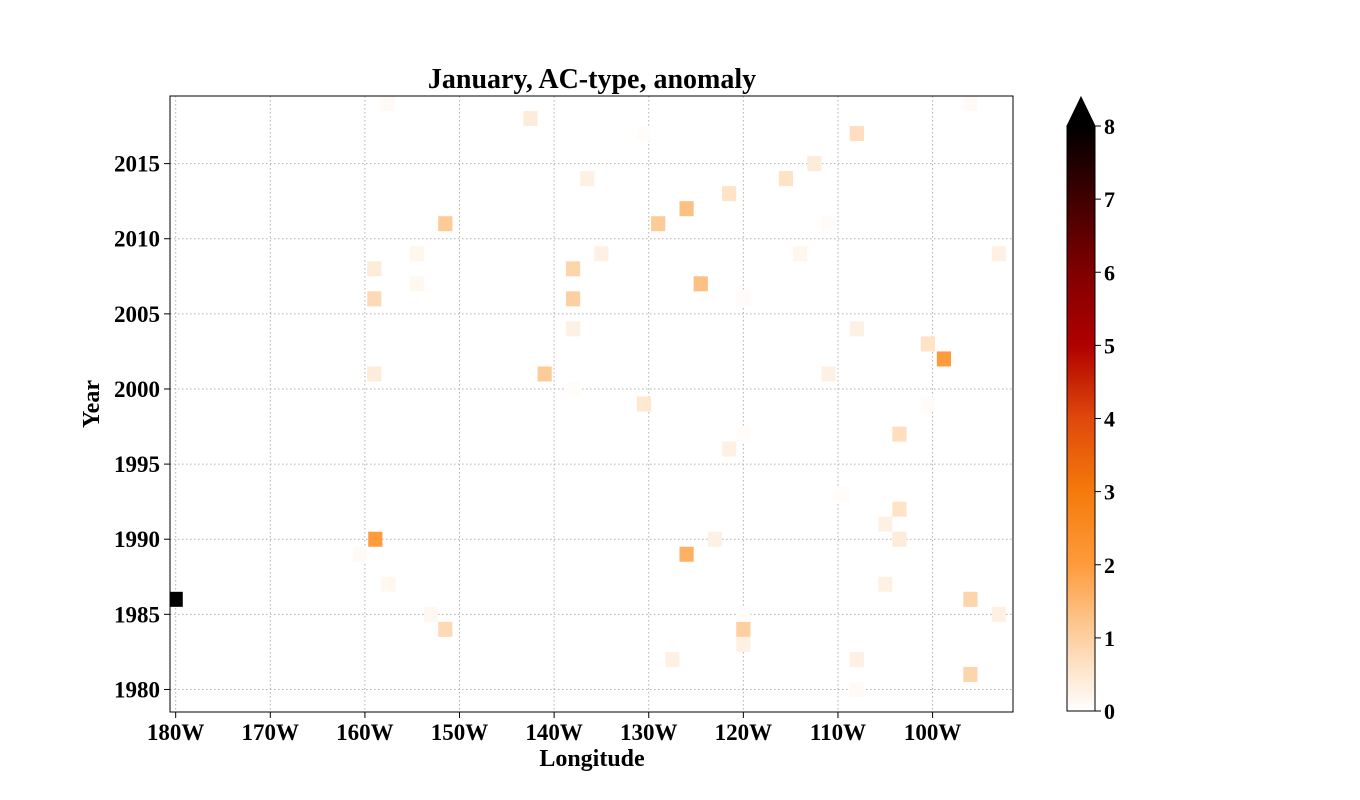  Describe the element at coordinates (137, 689) in the screenshot. I see `y-tick-label: 1980` at that location.